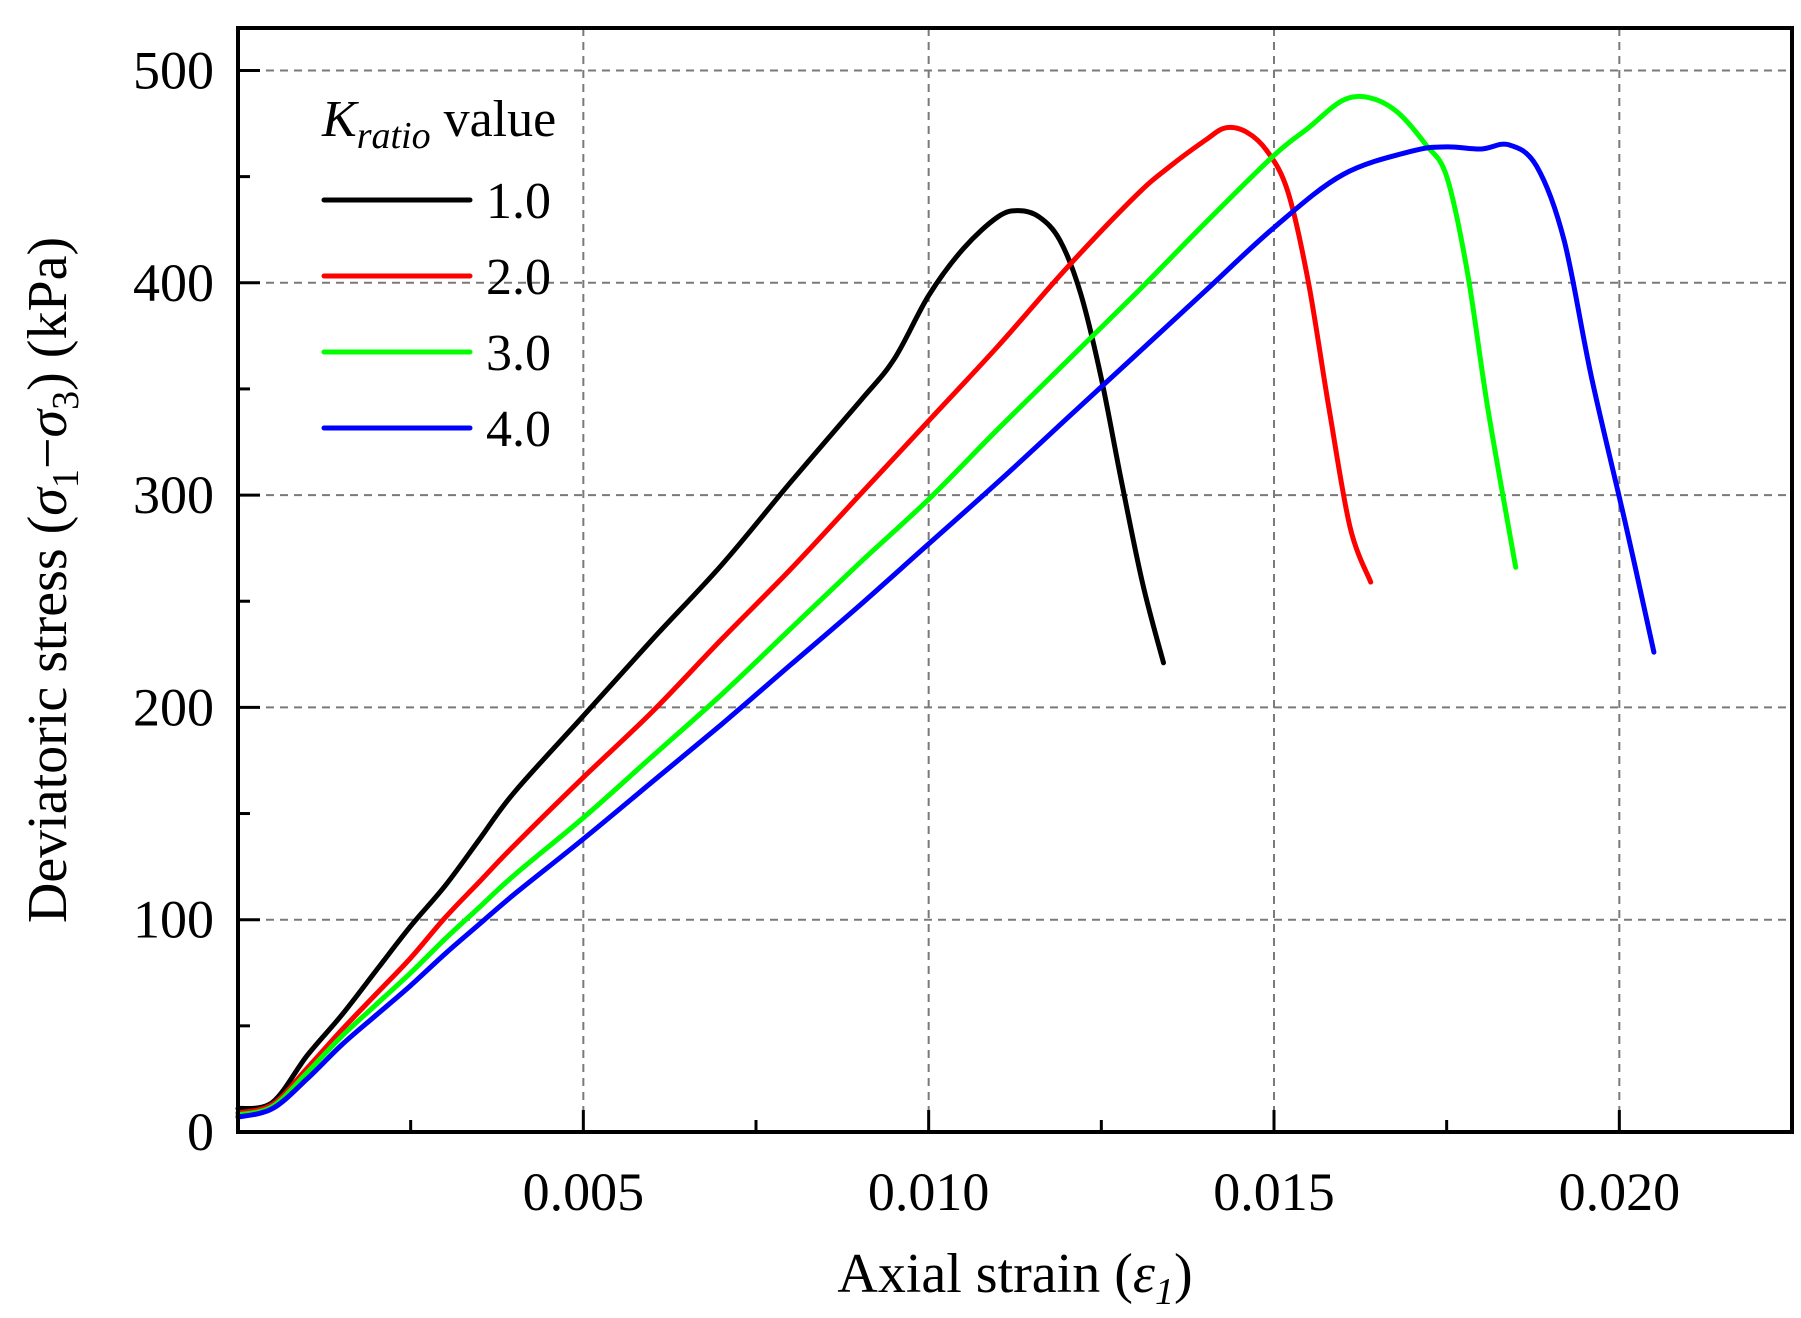 This screenshot has width=1801, height=1318. I want to click on y-tick-label: 400, so click(173, 283).